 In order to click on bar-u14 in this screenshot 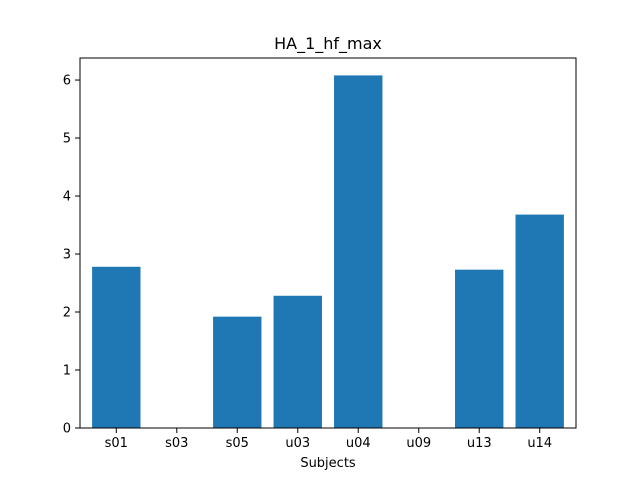, I will do `click(539, 321)`.